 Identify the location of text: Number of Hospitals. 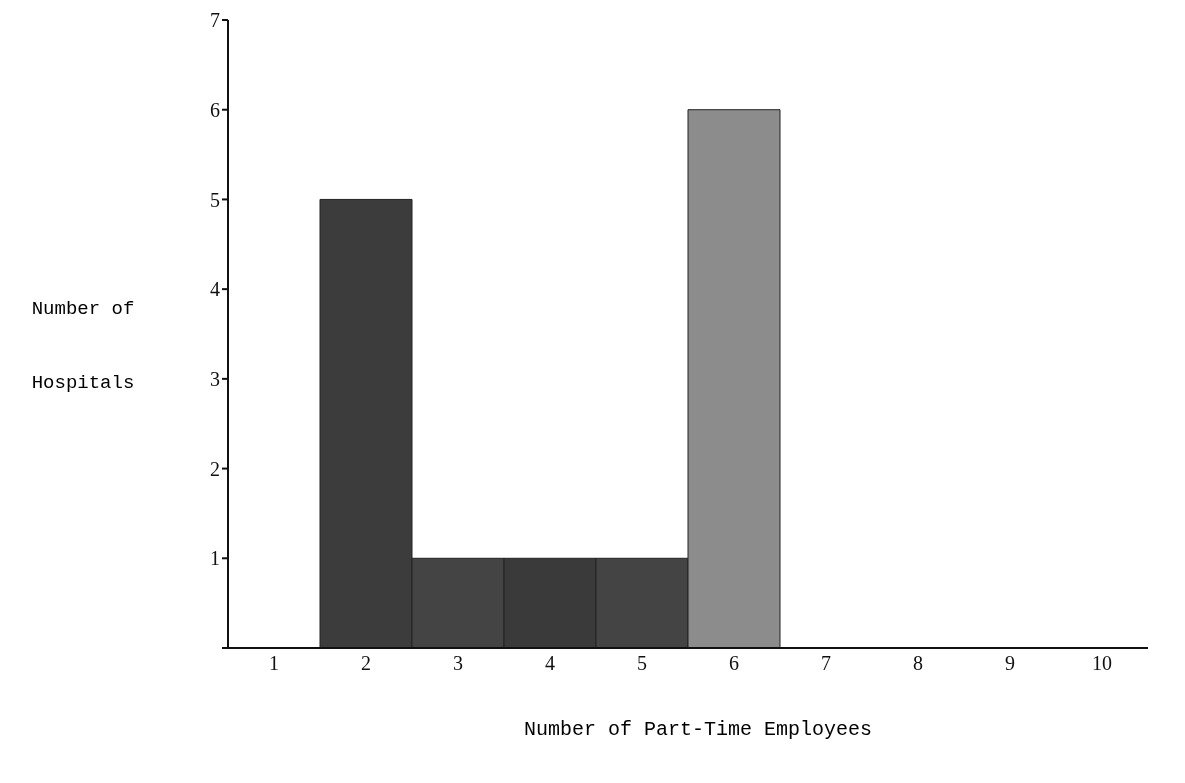
(83, 345).